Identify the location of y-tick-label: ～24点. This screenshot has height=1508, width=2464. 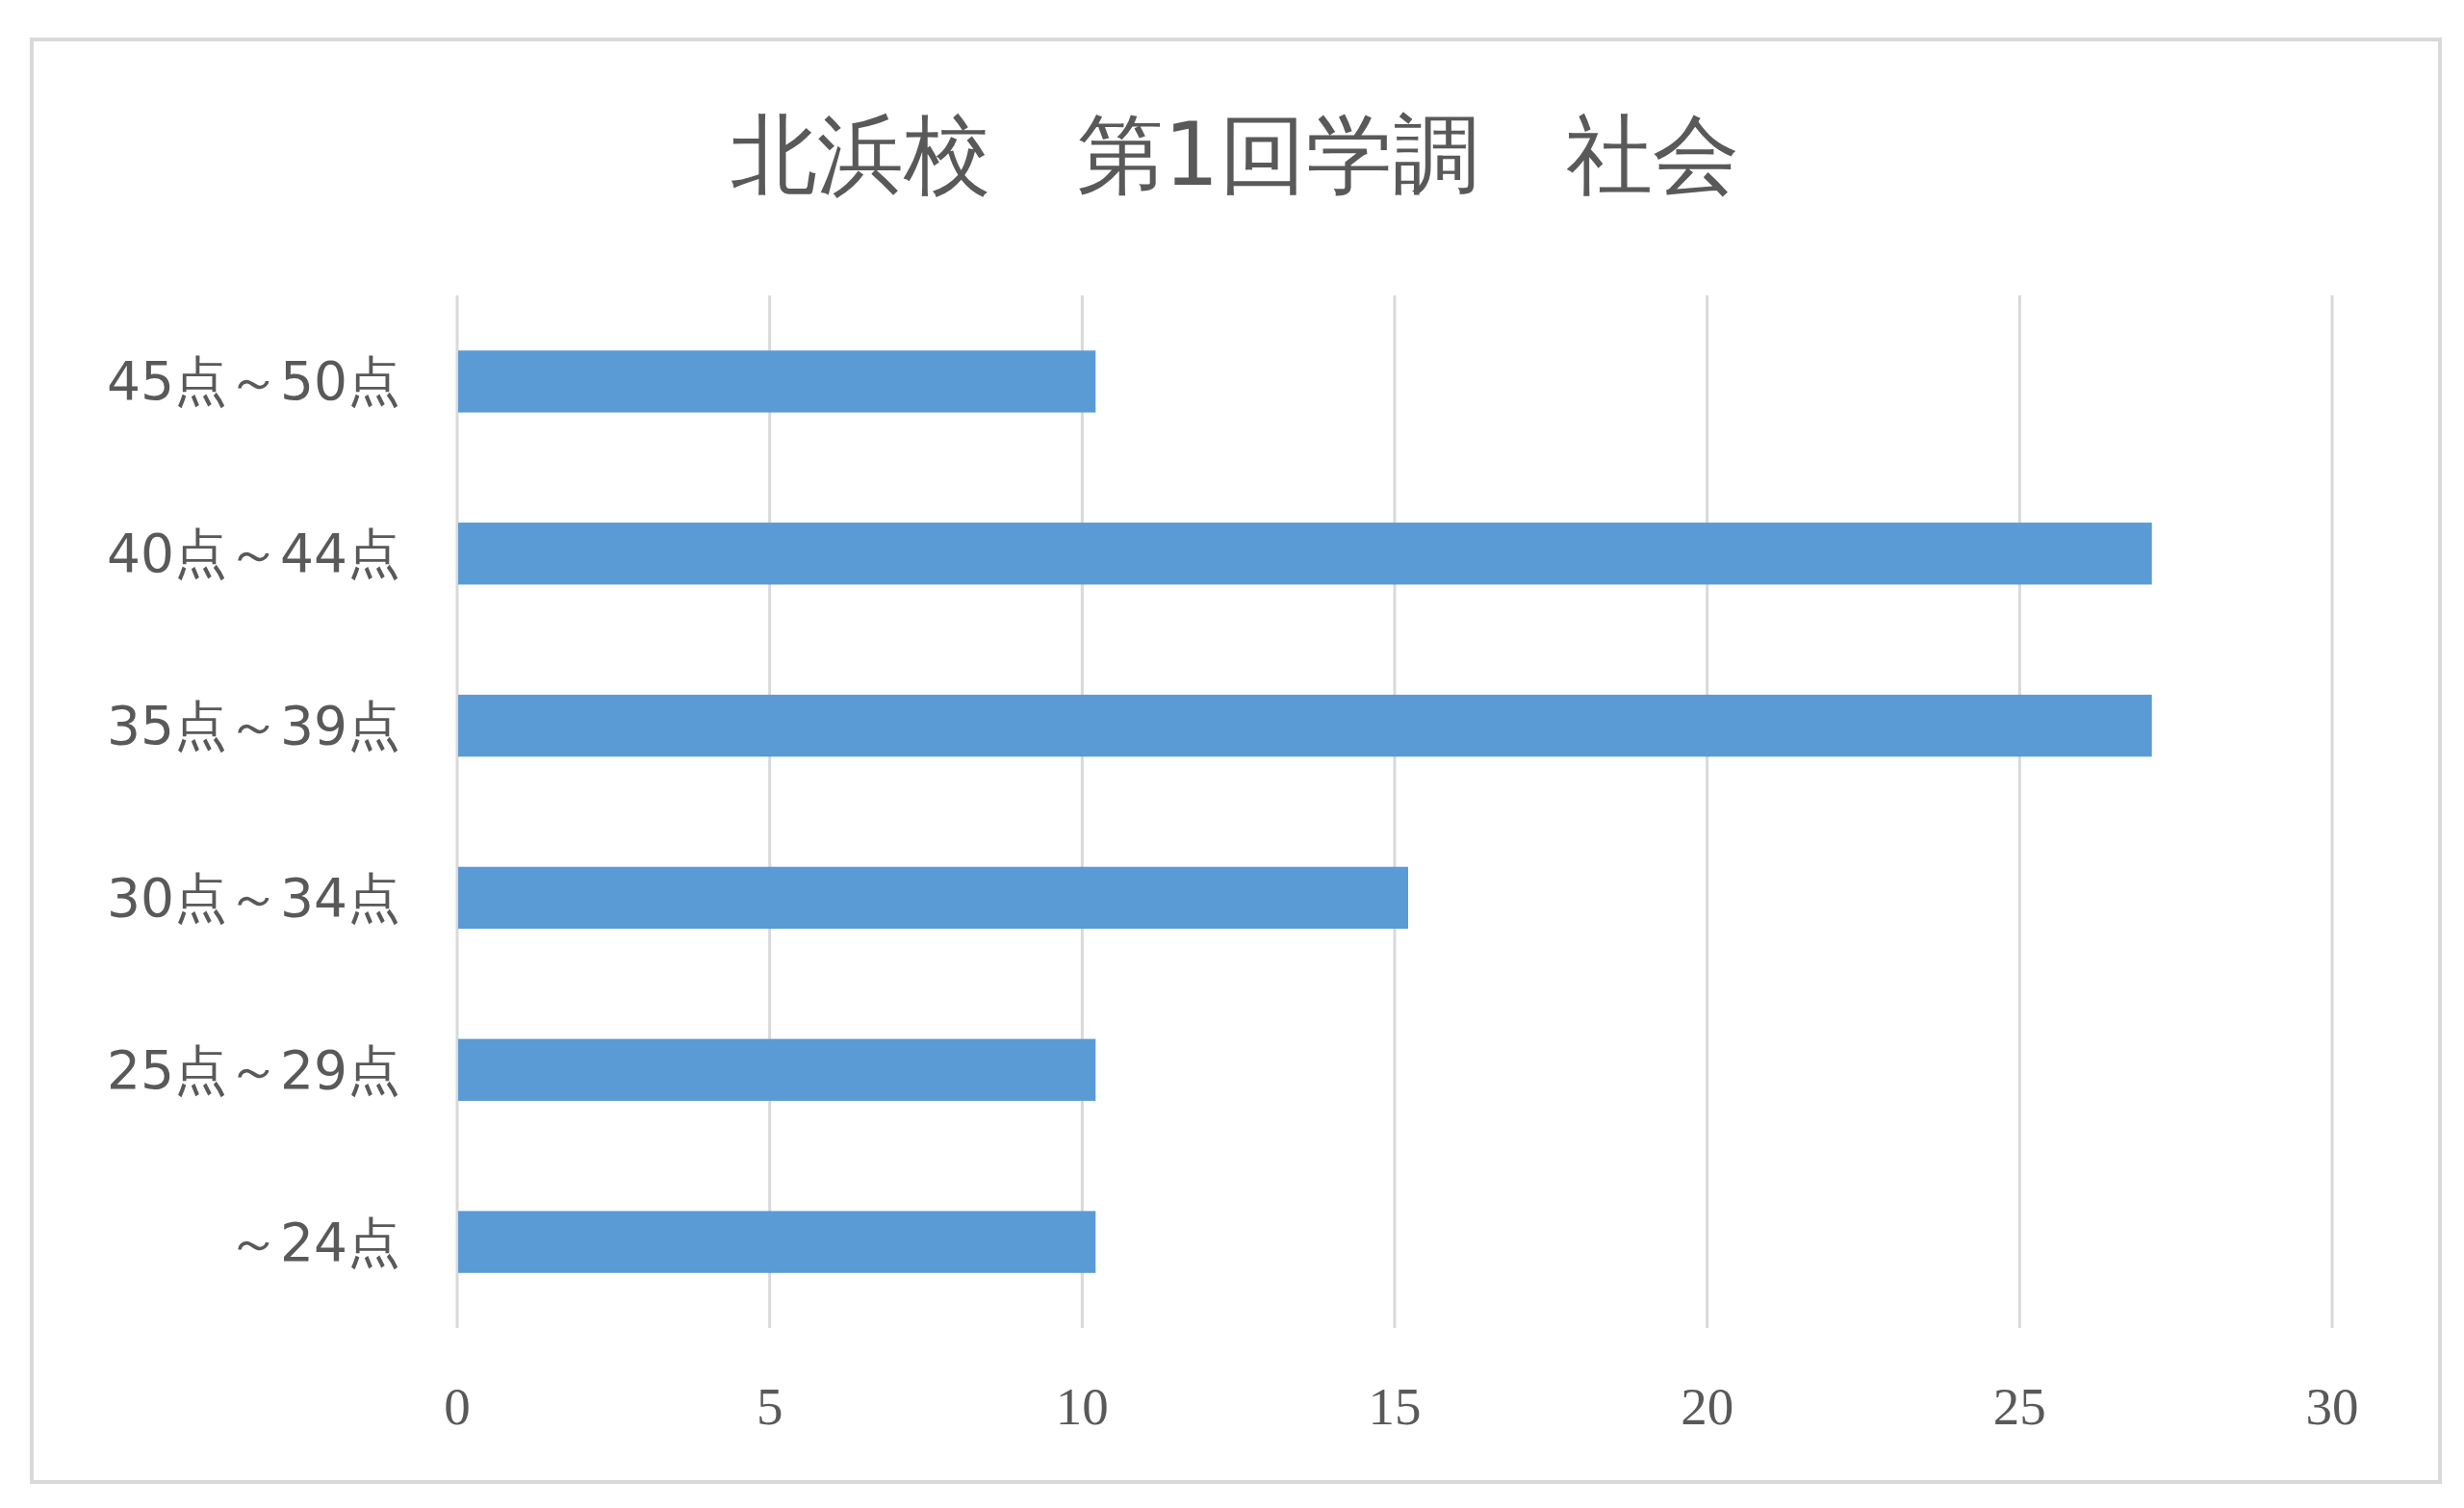
(313, 1242).